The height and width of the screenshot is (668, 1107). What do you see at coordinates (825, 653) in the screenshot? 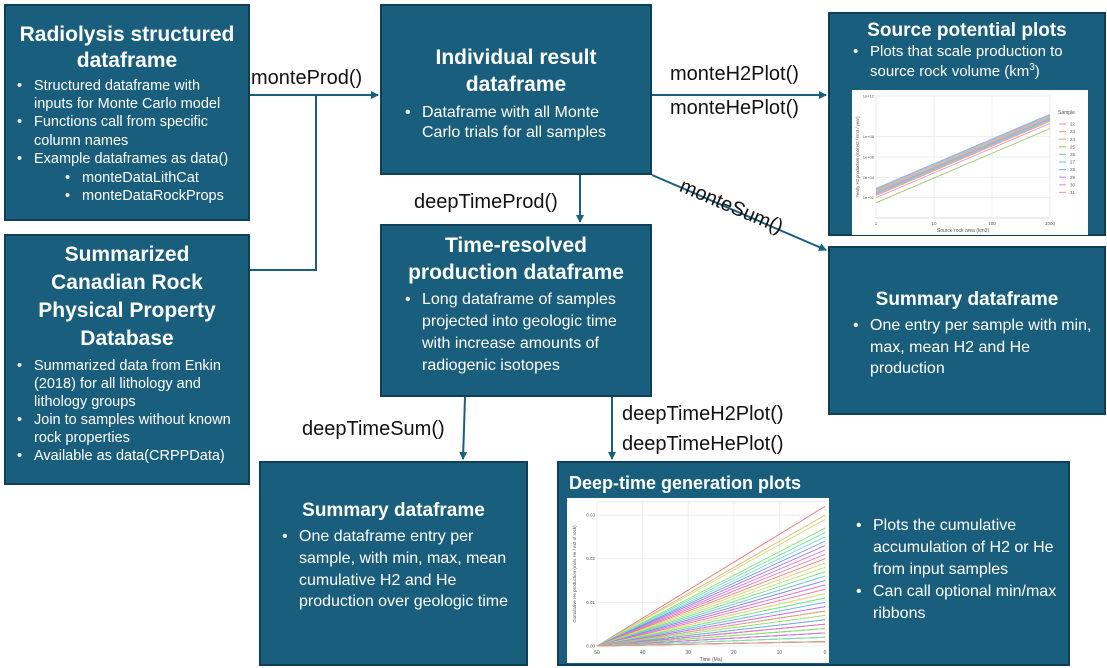
I see `x-tick-label: 0` at bounding box center [825, 653].